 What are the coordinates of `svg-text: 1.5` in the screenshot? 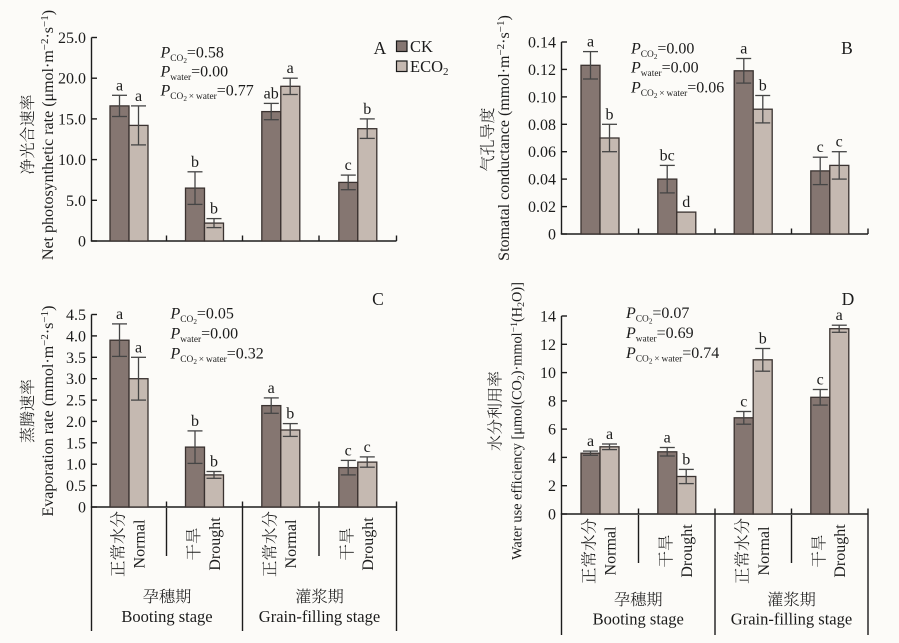 It's located at (76, 443).